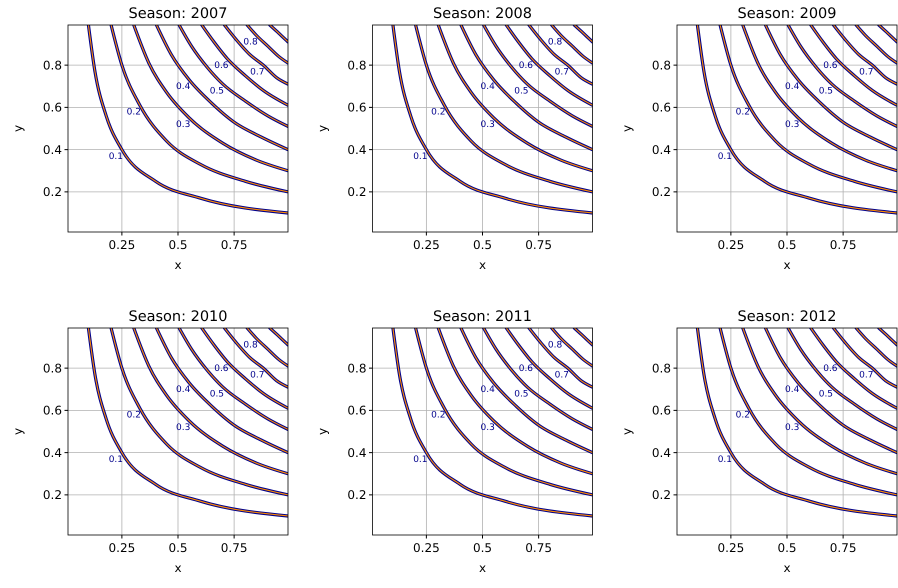  What do you see at coordinates (178, 14) in the screenshot?
I see `chart-title: Season: 2007` at bounding box center [178, 14].